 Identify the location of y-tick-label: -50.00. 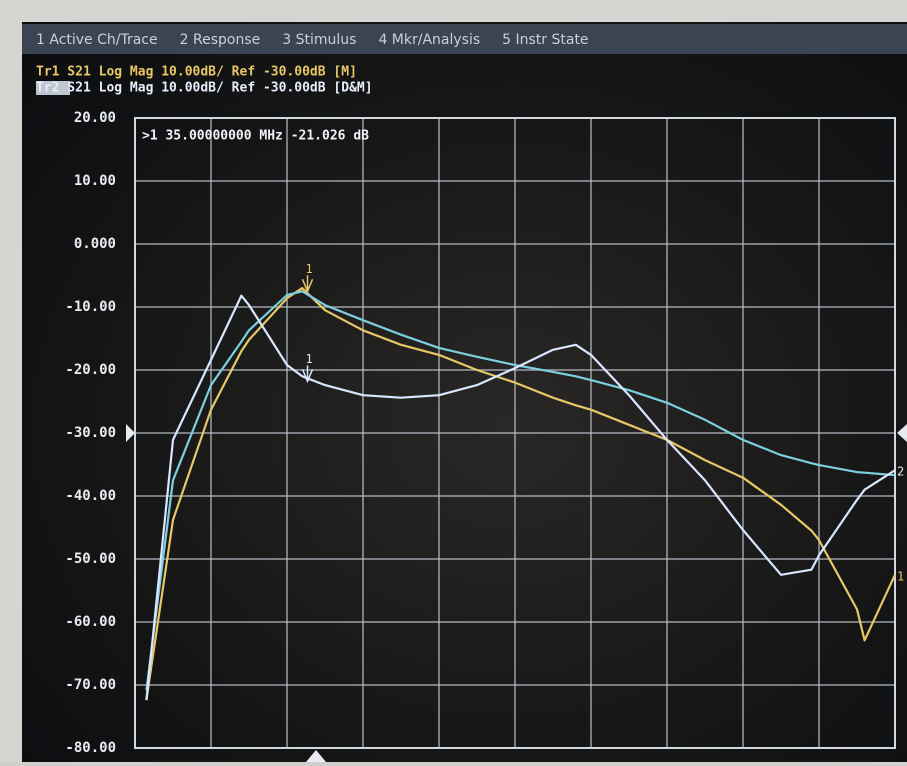
(90, 559).